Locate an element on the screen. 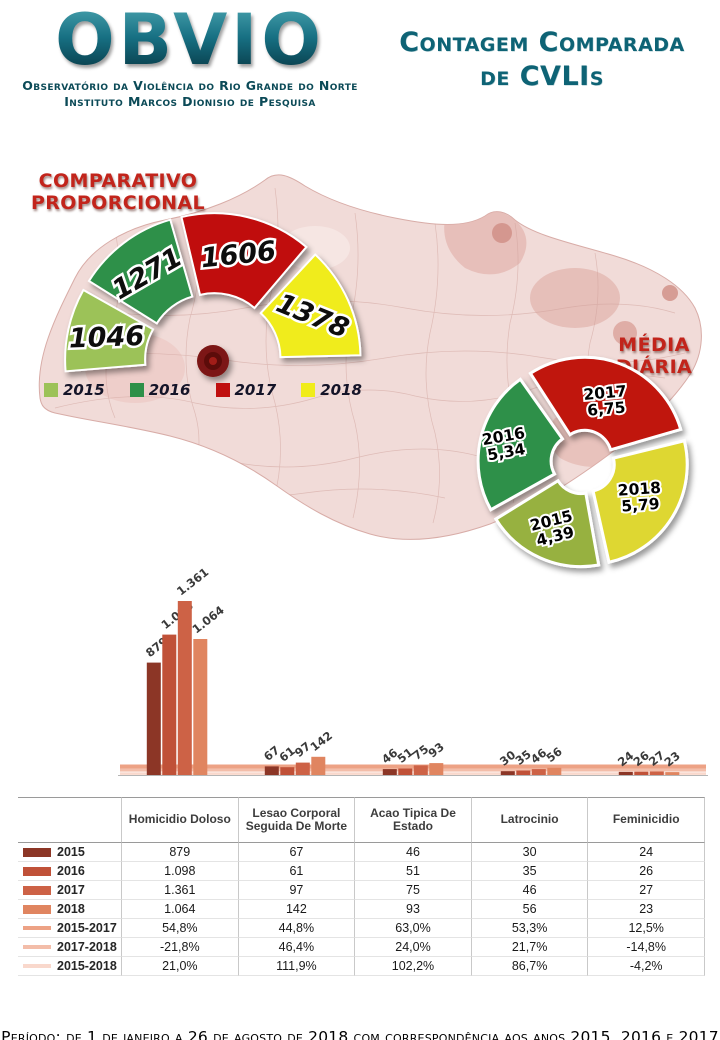 The width and height of the screenshot is (720, 1040). legend-item-2015: 2015 is located at coordinates (74, 390).